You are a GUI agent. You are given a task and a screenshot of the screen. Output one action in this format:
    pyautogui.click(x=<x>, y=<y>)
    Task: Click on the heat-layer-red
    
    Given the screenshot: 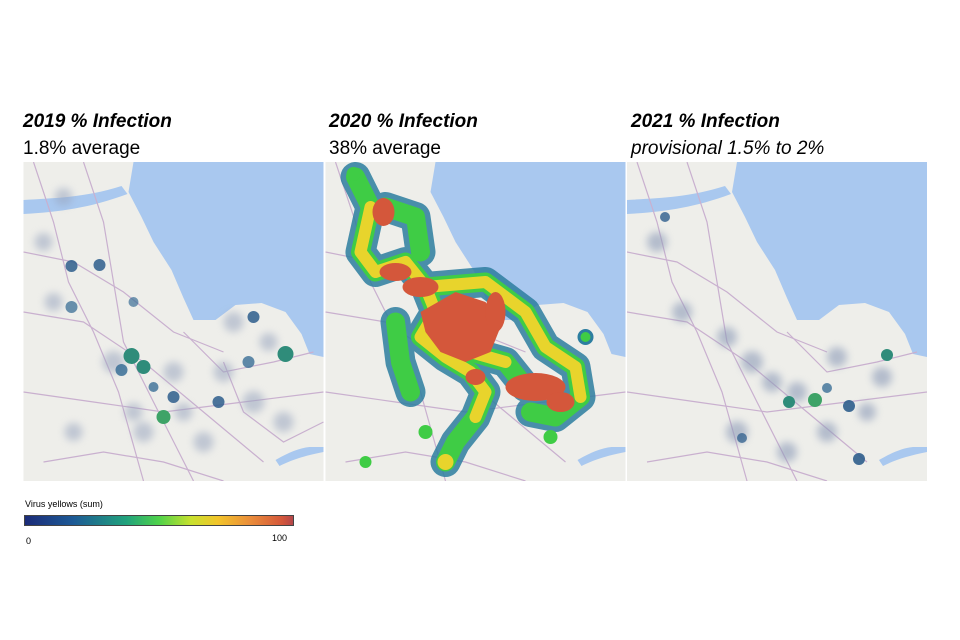 What is the action you would take?
    pyautogui.click(x=473, y=305)
    